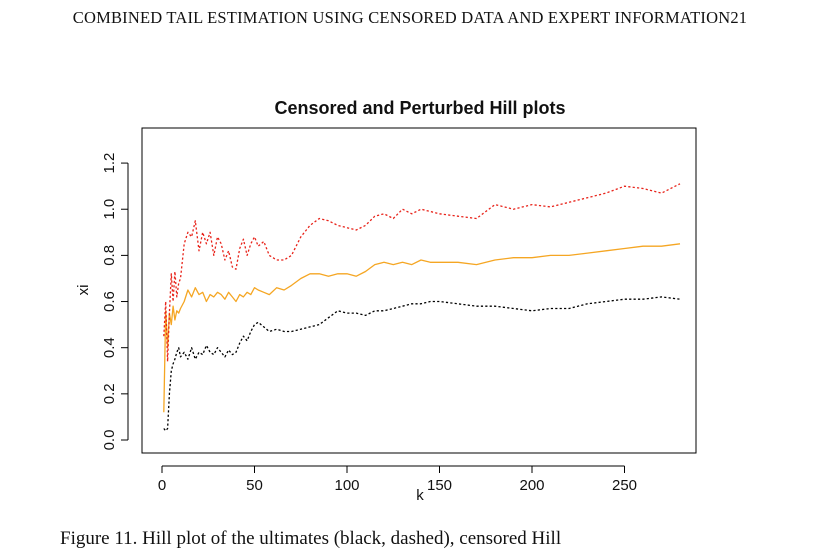 This screenshot has width=820, height=558. I want to click on y-tick-label: 0.2, so click(109, 393).